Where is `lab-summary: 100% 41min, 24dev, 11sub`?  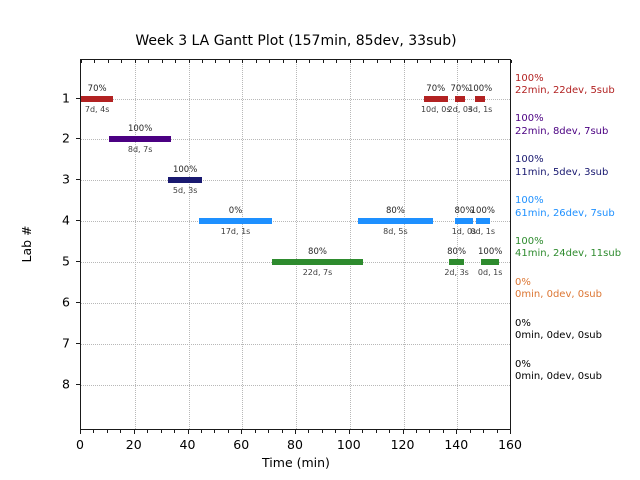 lab-summary: 100% 41min, 24dev, 11sub is located at coordinates (568, 248).